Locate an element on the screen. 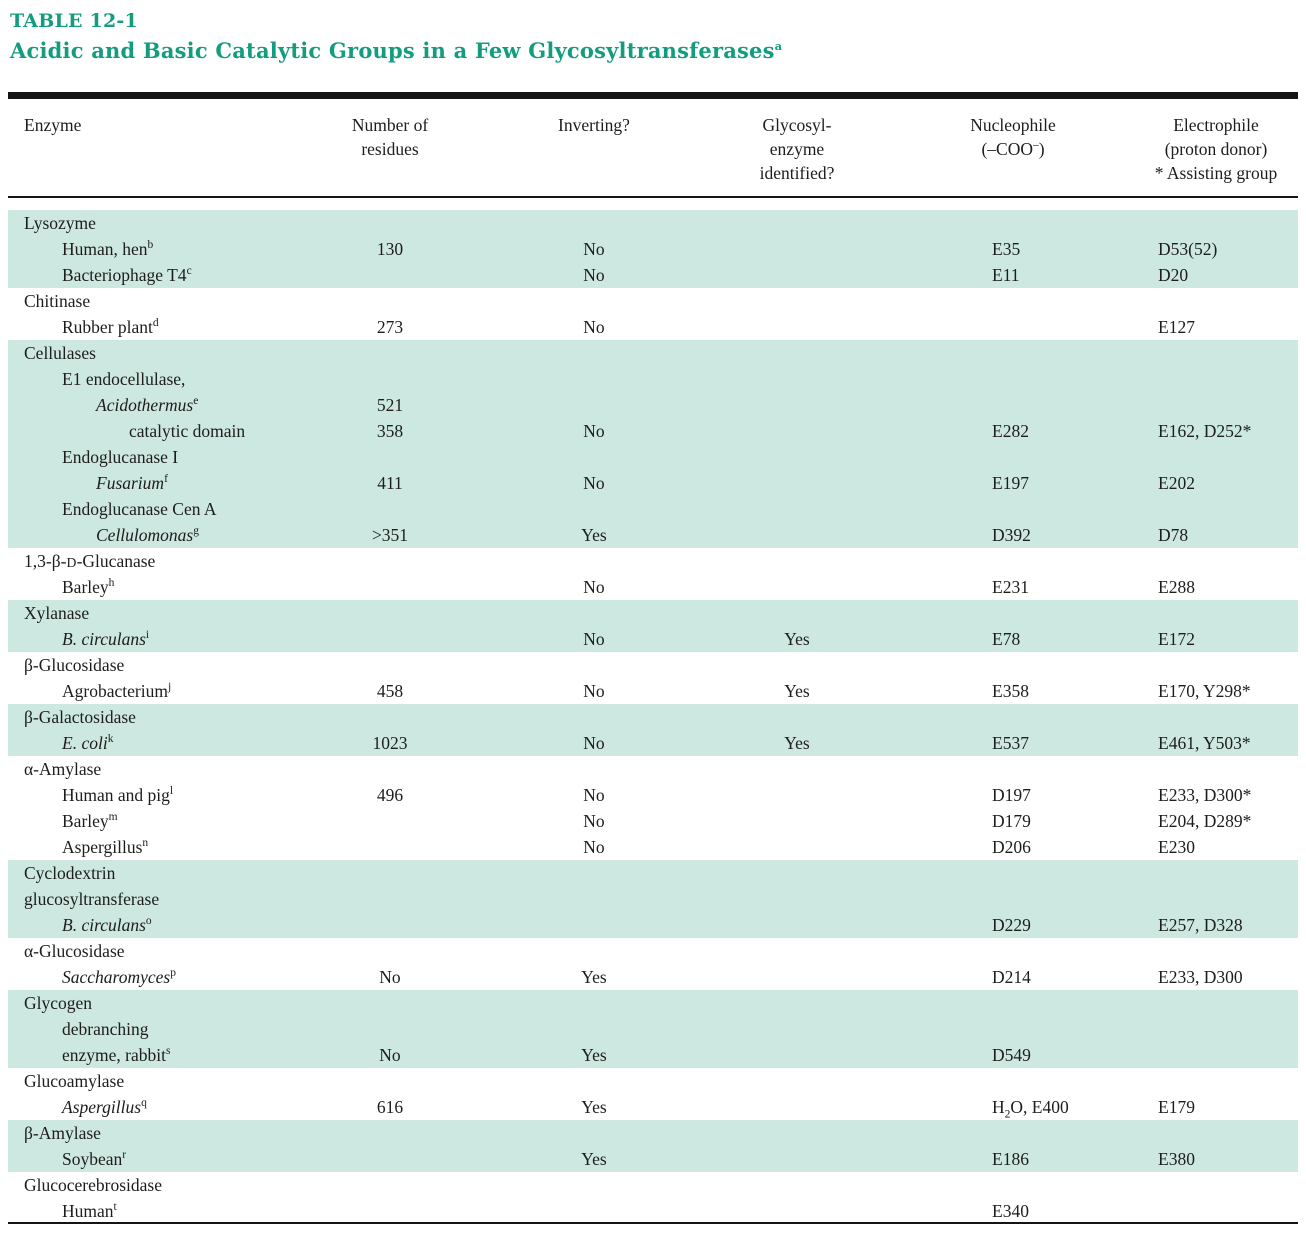 This screenshot has height=1234, width=1306. enzyme-cell: B. circulansi is located at coordinates (106, 639).